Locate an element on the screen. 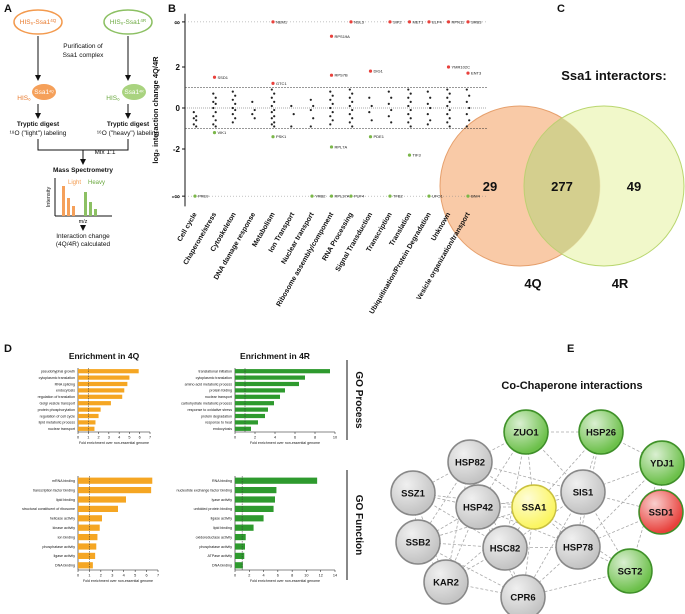 This screenshot has width=685, height=614. peak-label: Heavy is located at coordinates (96, 183).